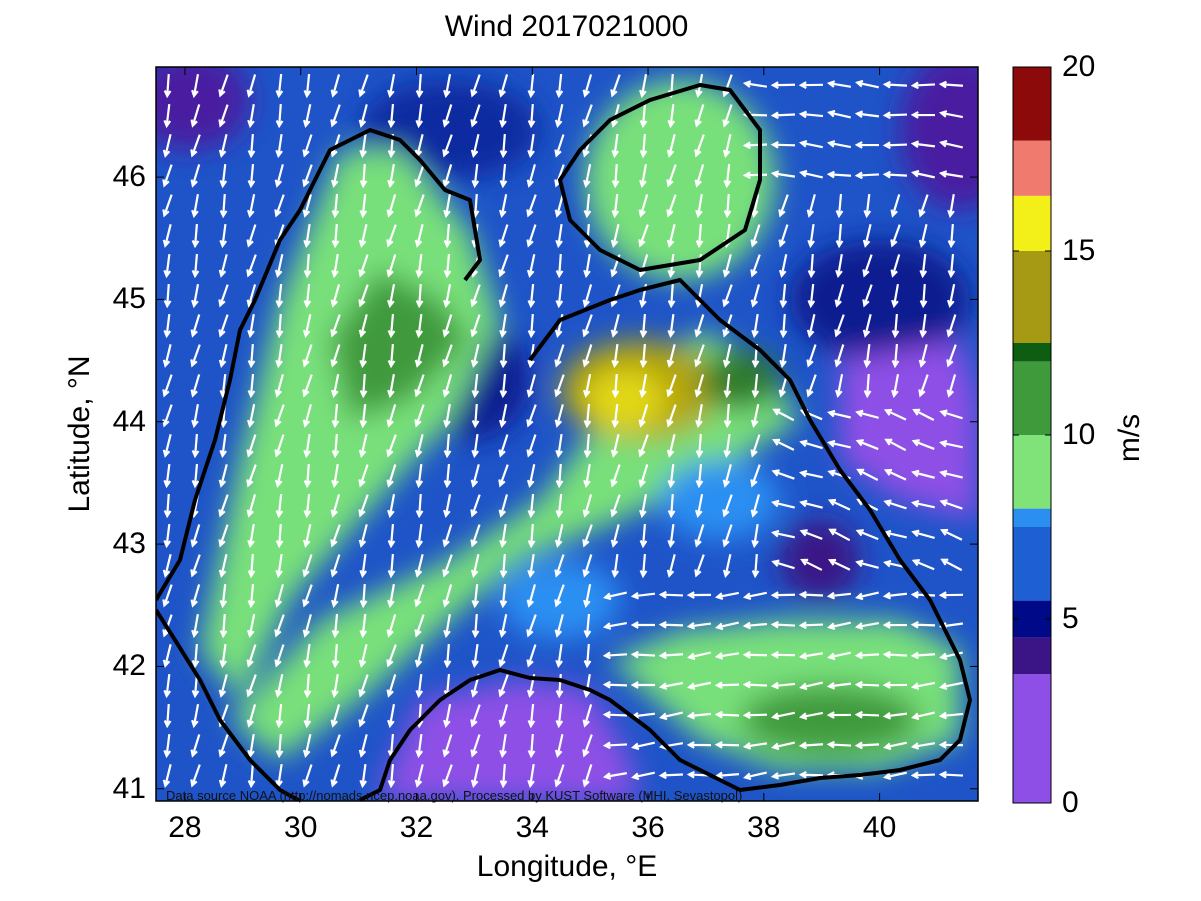 This screenshot has width=1201, height=901. Describe the element at coordinates (129, 788) in the screenshot. I see `y-tick-41: 41` at that location.